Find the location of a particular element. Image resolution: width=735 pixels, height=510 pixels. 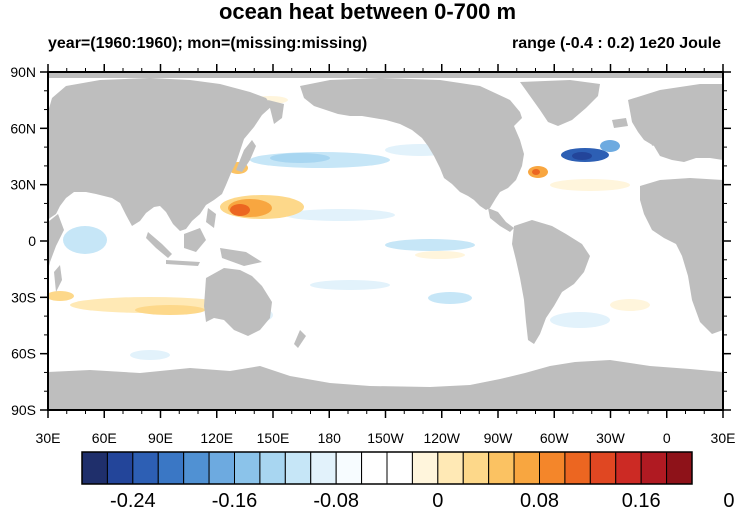

land-eurasia is located at coordinates (160, 154).